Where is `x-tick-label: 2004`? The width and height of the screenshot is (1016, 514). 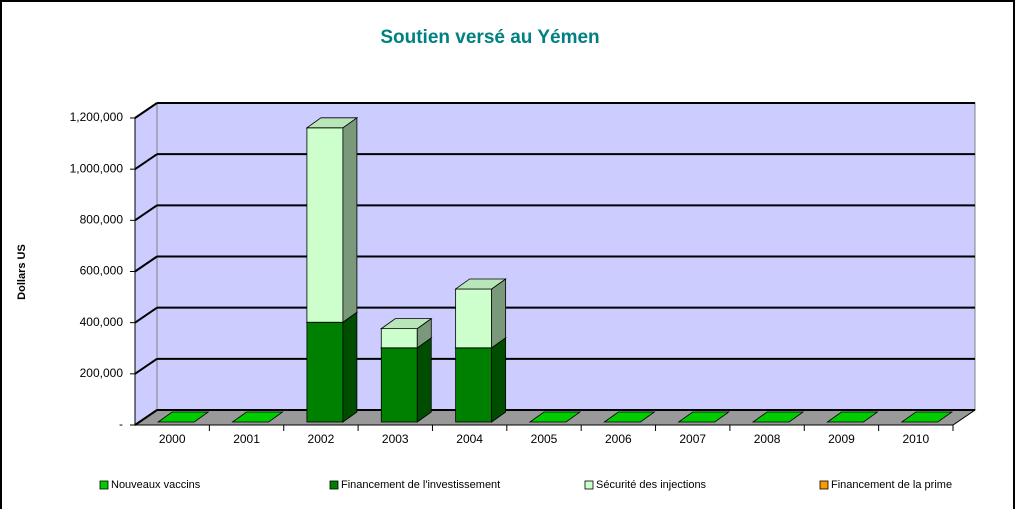 x-tick-label: 2004 is located at coordinates (469, 439).